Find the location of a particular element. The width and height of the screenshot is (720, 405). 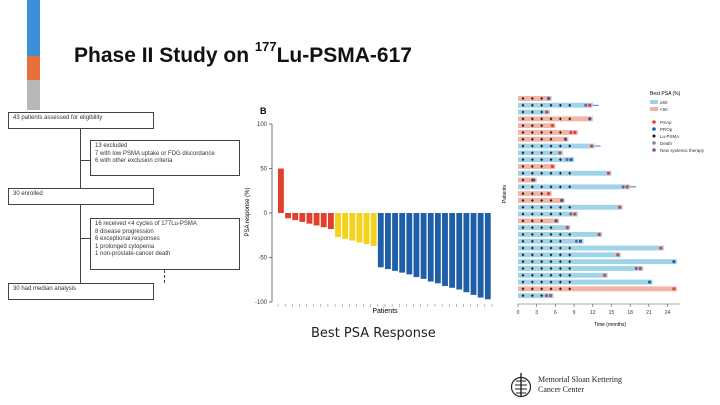

legend-label: <50 is located at coordinates (664, 109).